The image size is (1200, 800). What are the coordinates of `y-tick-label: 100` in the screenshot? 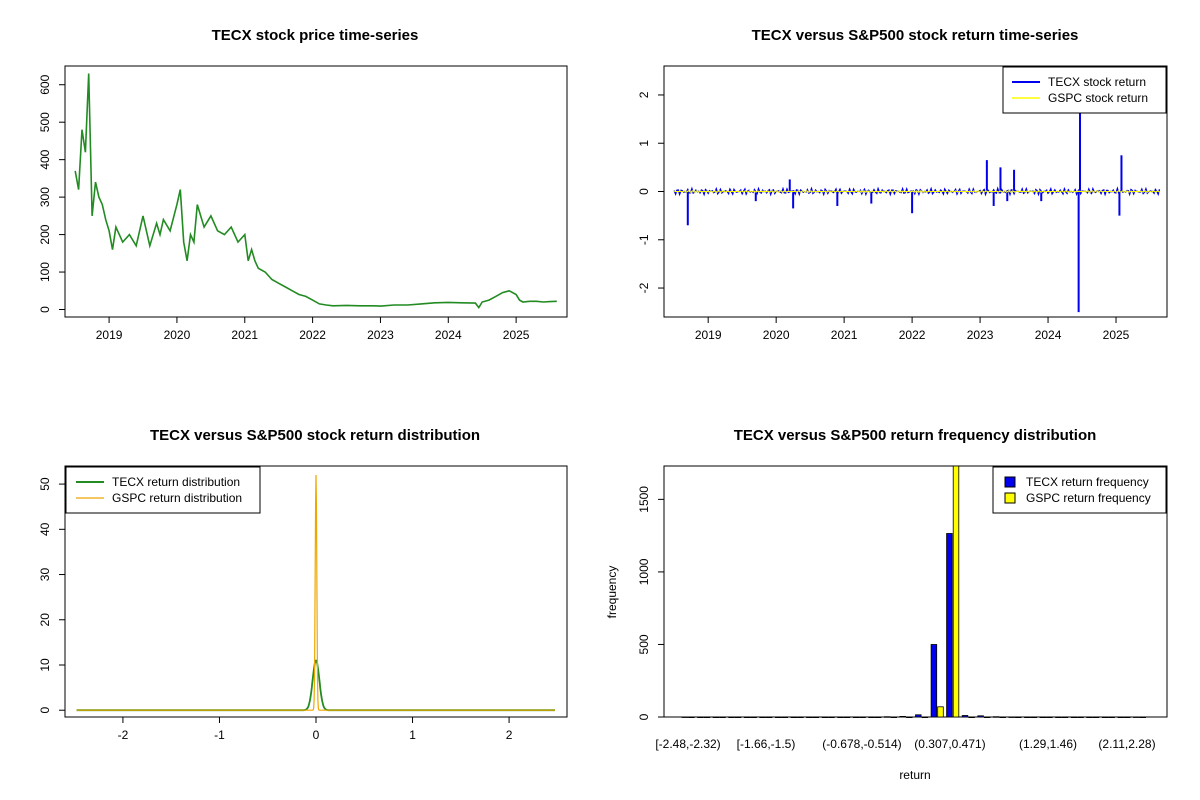 It's located at (45, 272).